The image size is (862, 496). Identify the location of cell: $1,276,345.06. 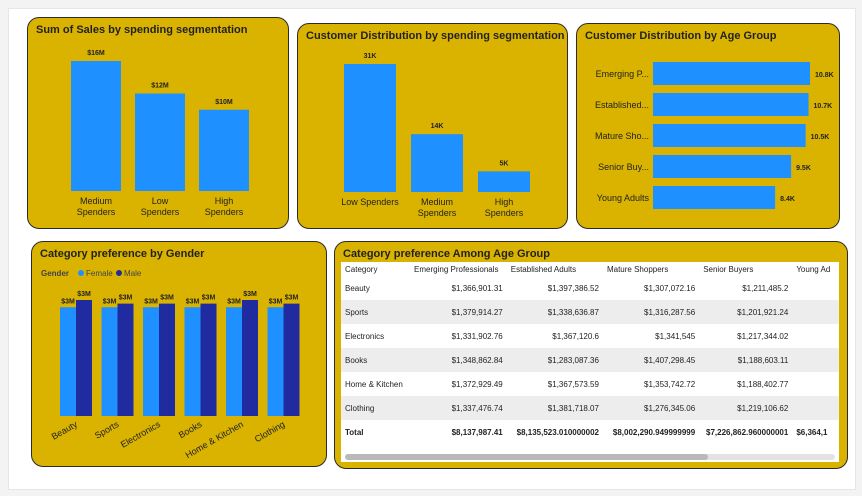
(651, 408).